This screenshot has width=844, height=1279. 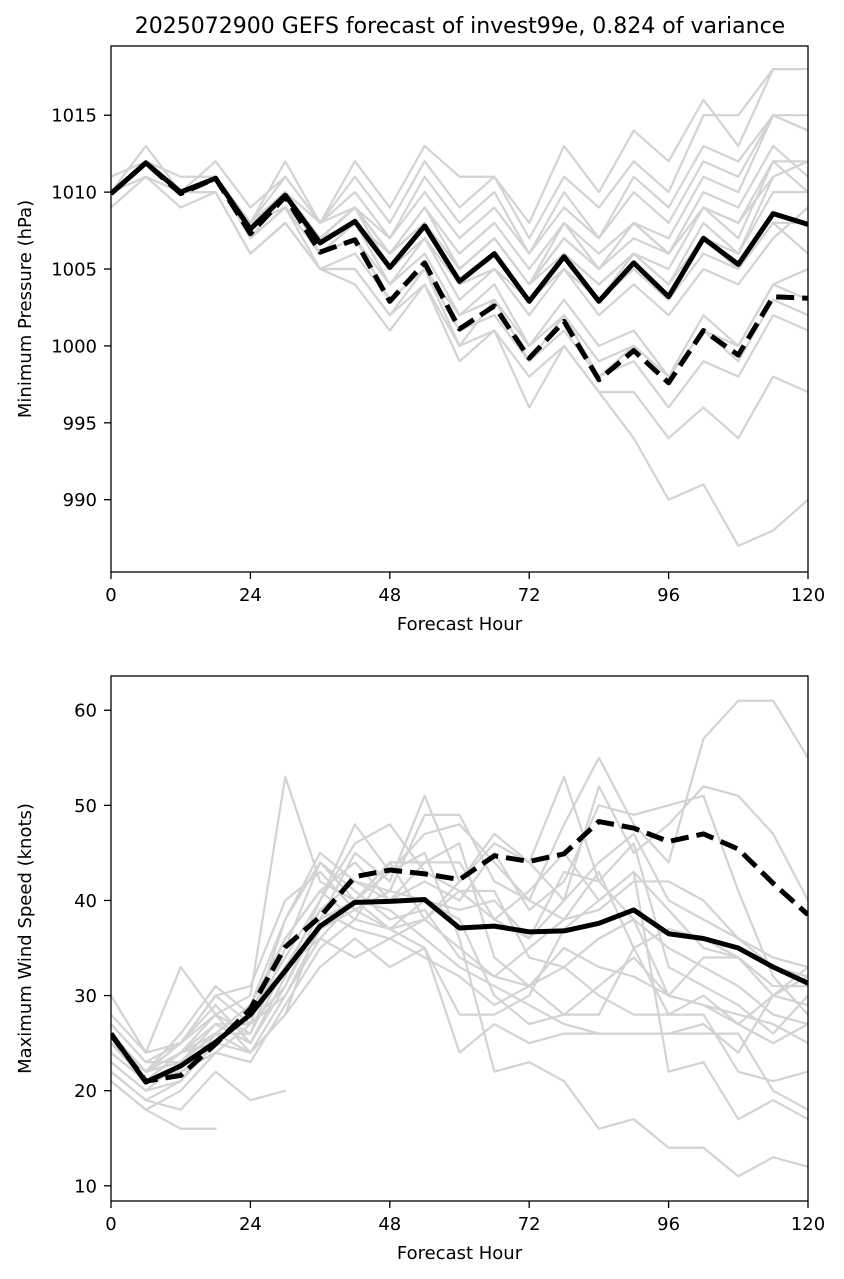 What do you see at coordinates (85, 901) in the screenshot?
I see `y-tick-label: 40` at bounding box center [85, 901].